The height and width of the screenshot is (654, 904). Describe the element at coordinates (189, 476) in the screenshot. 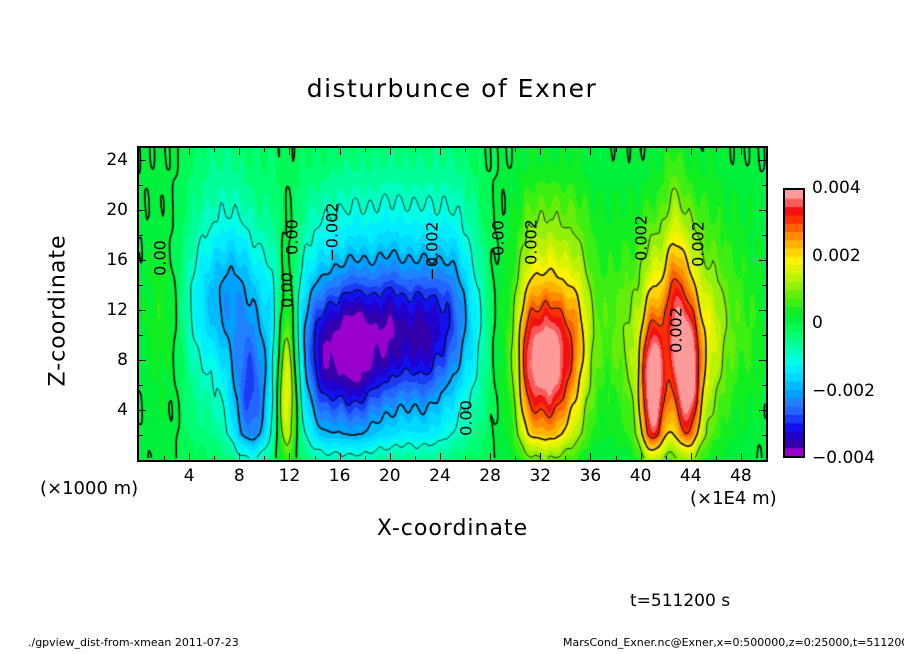

I see `x-axis-label-4: 4` at that location.